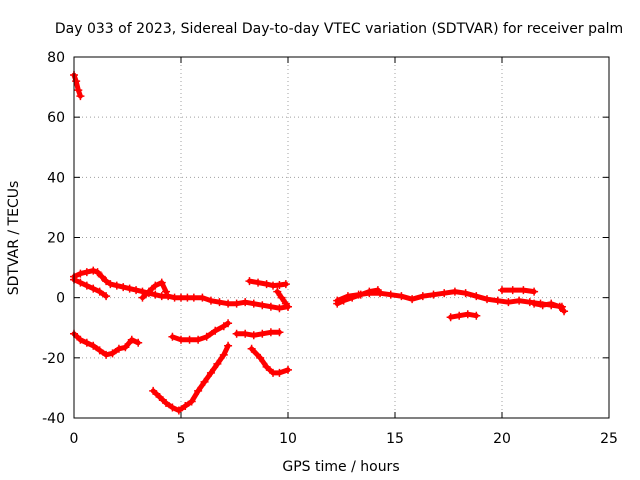 The image size is (640, 480). I want to click on series-arc-i, so click(258, 334).